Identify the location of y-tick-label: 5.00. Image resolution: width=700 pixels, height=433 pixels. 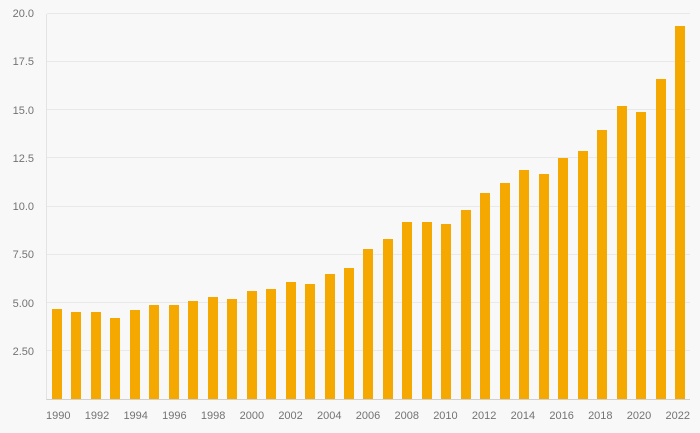
(23, 303).